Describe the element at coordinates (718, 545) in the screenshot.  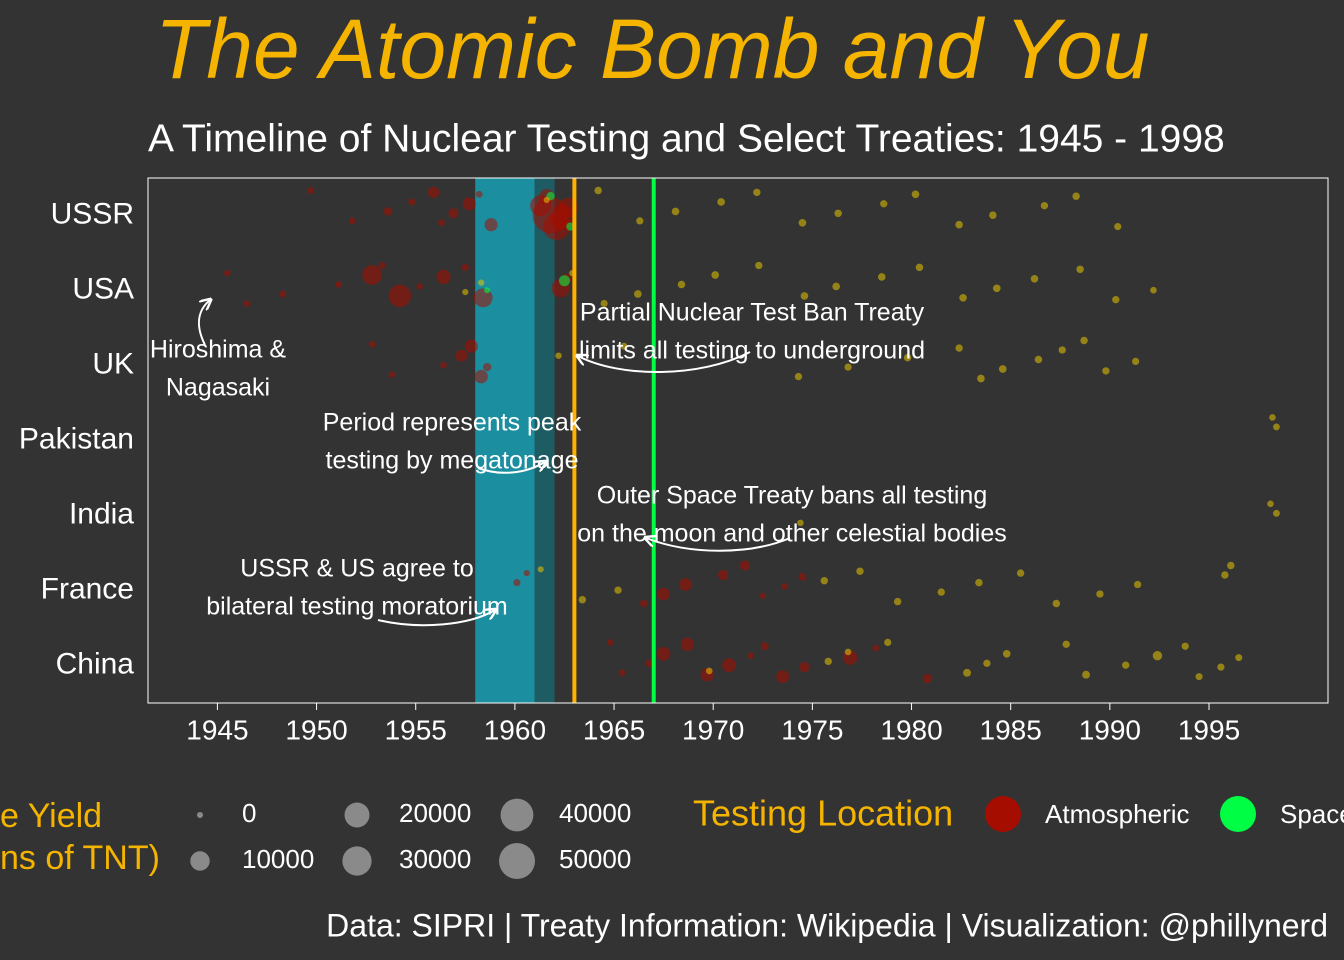
I see `arrow` at that location.